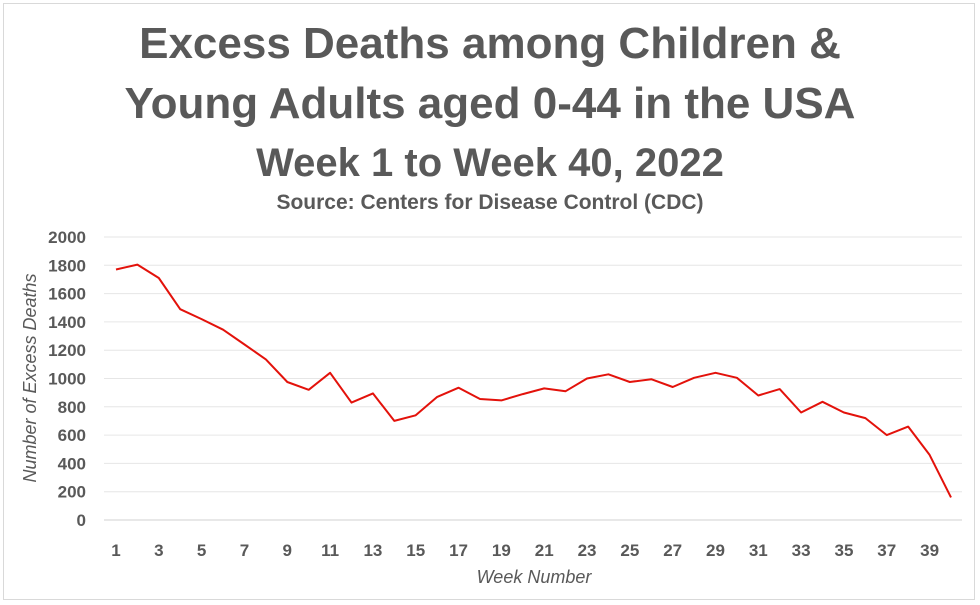 This screenshot has height=605, width=980. I want to click on y-tick-label: 400, so click(72, 463).